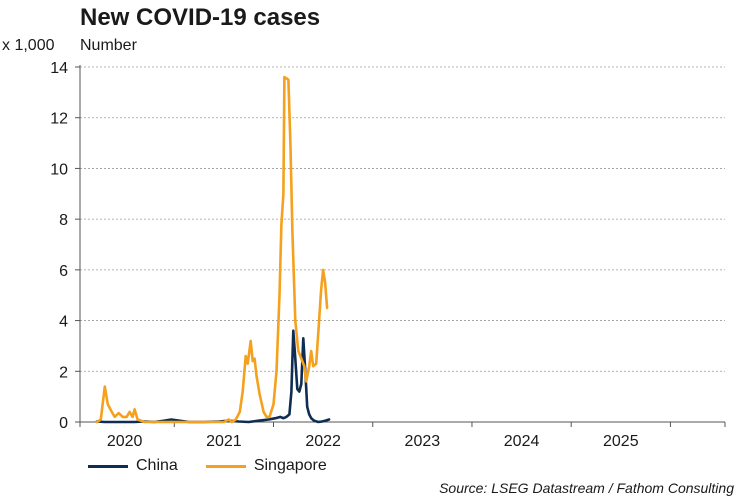 Image resolution: width=750 pixels, height=500 pixels. I want to click on x-tick-label-2024: 2024, so click(522, 441).